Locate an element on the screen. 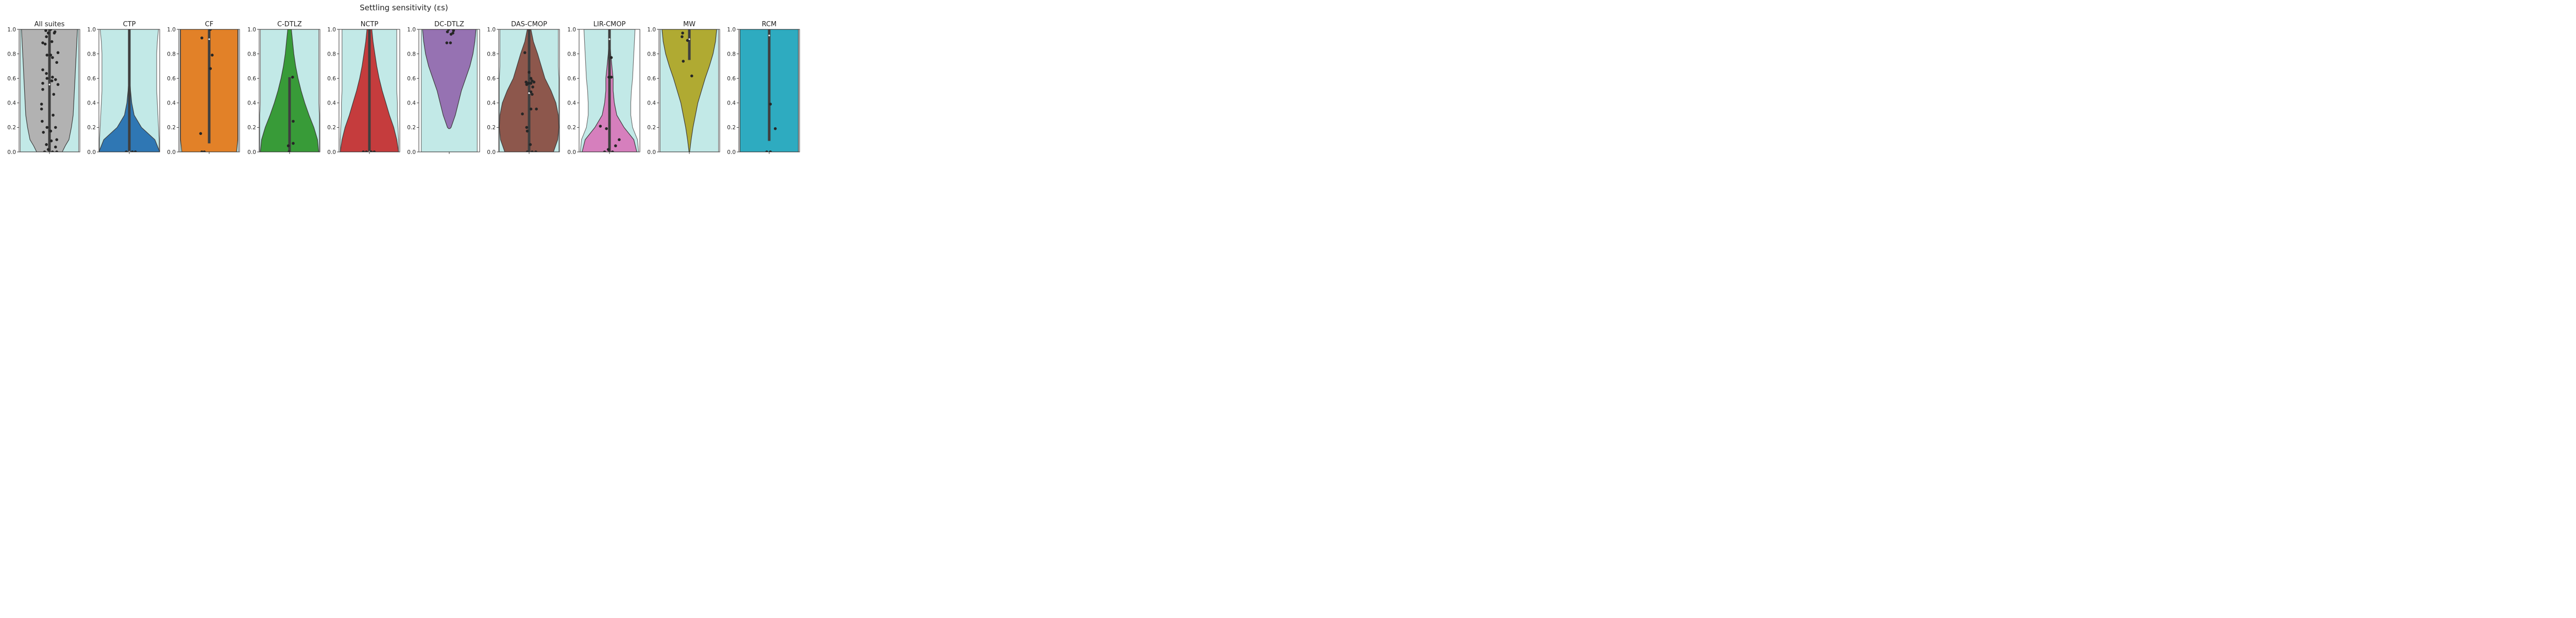  panel: 0.0 0.2 0.4 0.6 0.8 1.0 RCM is located at coordinates (763, 88).